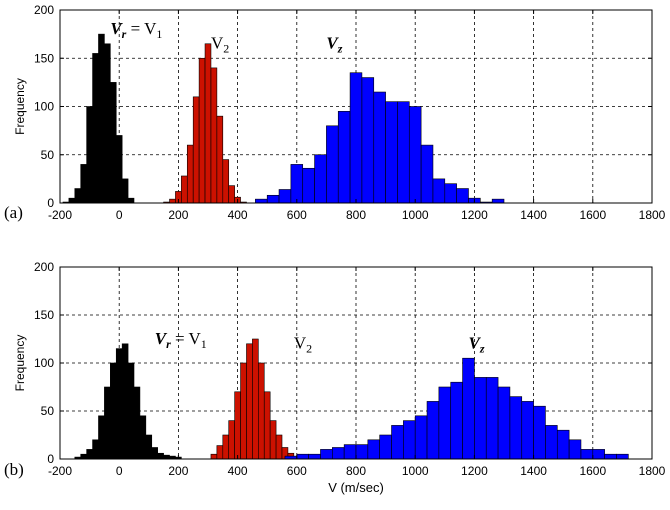 This screenshot has width=670, height=510. Describe the element at coordinates (20, 106) in the screenshot. I see `y-axis-label: Frequency` at that location.